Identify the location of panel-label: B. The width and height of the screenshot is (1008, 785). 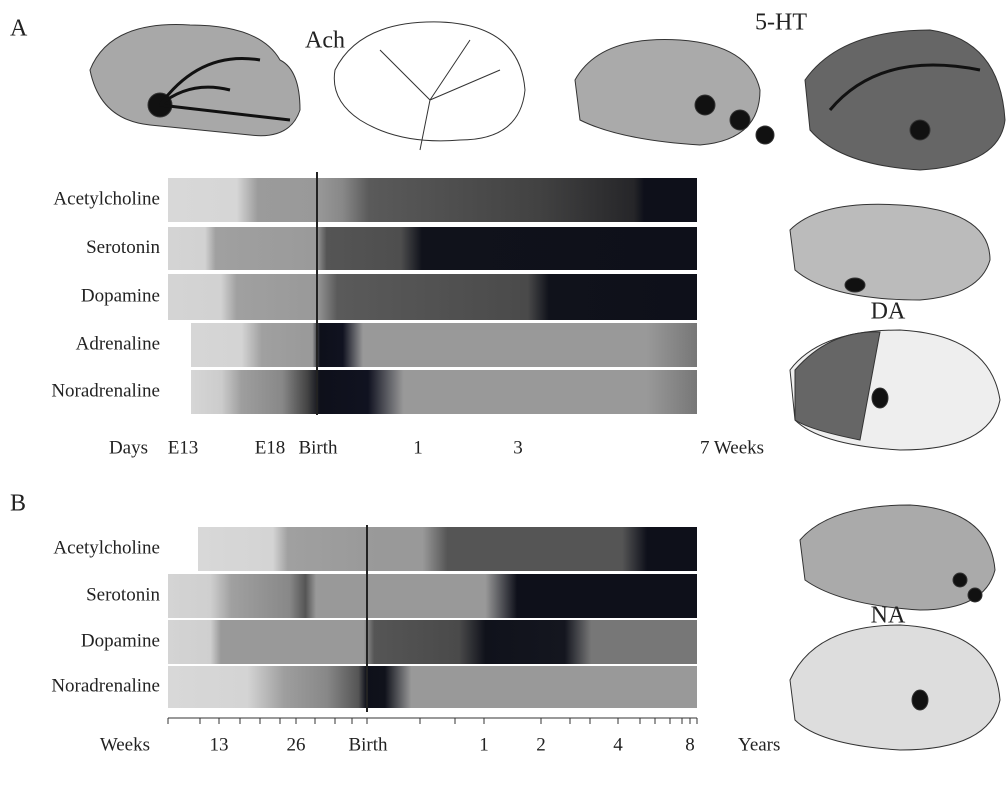
(18, 504).